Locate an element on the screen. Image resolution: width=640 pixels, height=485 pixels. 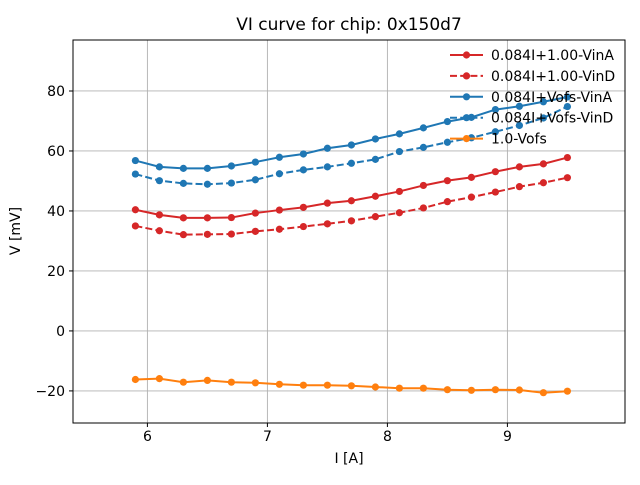
x-tick-label: 7 is located at coordinates (267, 437).